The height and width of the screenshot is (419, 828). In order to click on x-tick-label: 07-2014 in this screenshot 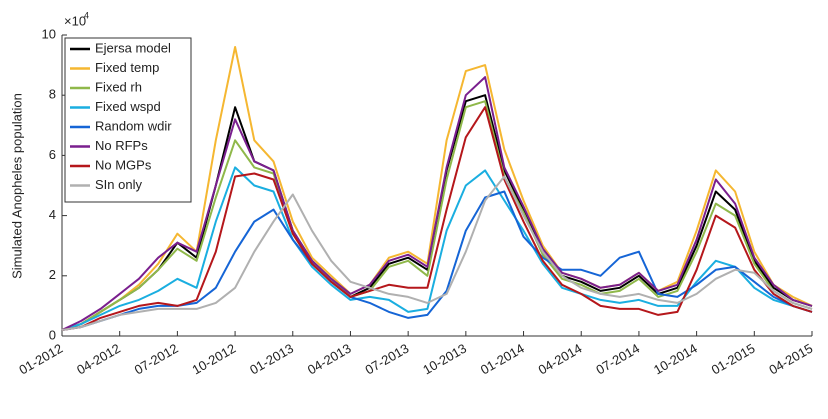, I will do `click(617, 359)`.